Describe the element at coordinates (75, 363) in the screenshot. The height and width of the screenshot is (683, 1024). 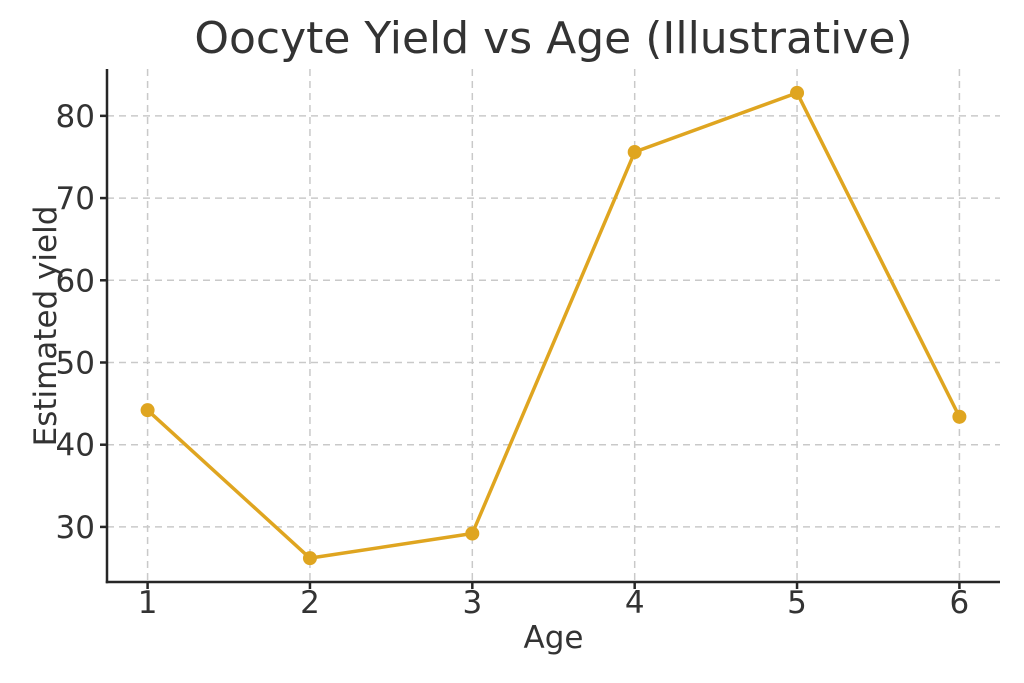
I see `y-tick-label: 50` at that location.